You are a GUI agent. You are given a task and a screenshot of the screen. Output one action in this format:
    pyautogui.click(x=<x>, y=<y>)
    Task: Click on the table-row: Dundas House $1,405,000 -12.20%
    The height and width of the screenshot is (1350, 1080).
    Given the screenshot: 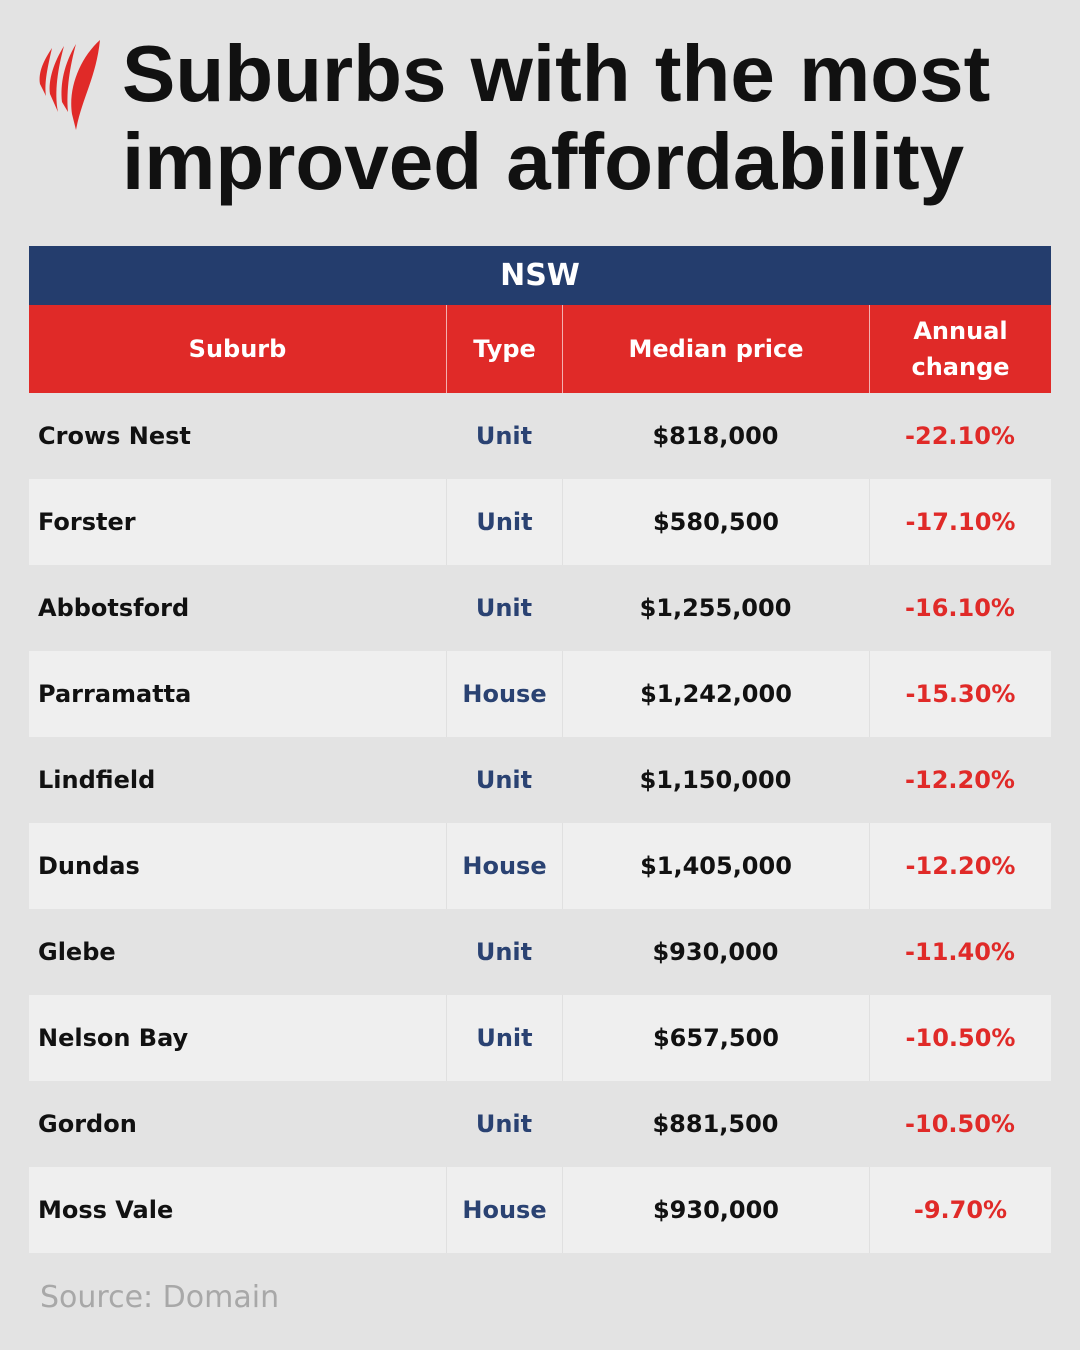 What is the action you would take?
    pyautogui.click(x=540, y=866)
    